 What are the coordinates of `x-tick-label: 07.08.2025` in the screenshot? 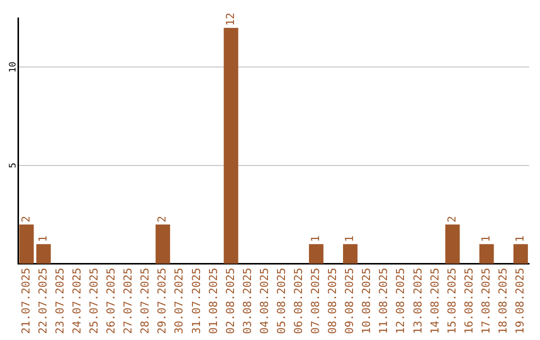 It's located at (315, 301).